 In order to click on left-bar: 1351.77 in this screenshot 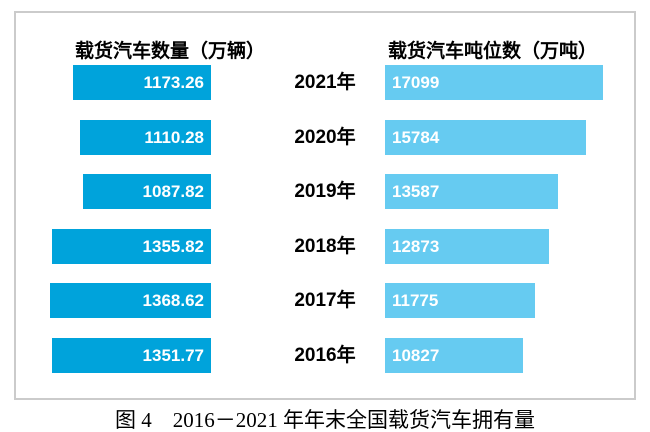, I will do `click(131, 355)`.